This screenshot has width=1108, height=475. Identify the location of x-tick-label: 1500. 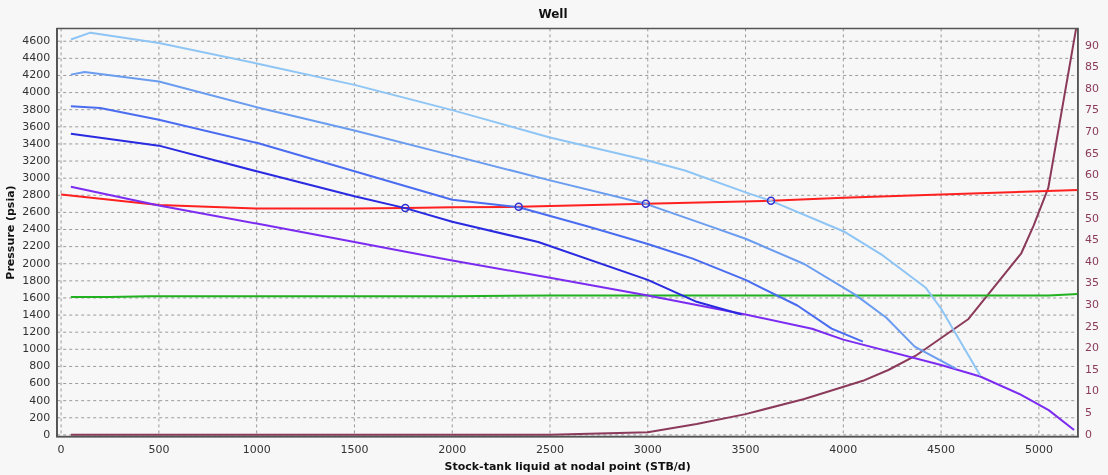
(354, 450).